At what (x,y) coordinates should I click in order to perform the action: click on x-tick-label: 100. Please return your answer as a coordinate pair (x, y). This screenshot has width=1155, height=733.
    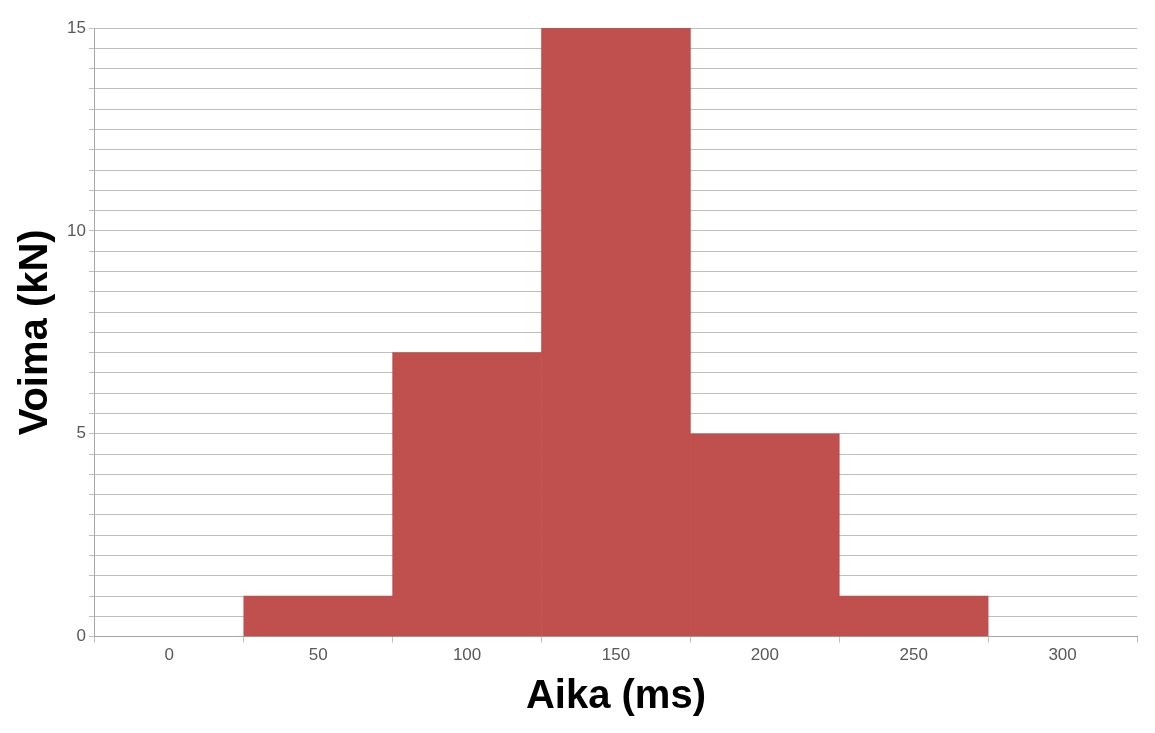
    Looking at the image, I should click on (467, 655).